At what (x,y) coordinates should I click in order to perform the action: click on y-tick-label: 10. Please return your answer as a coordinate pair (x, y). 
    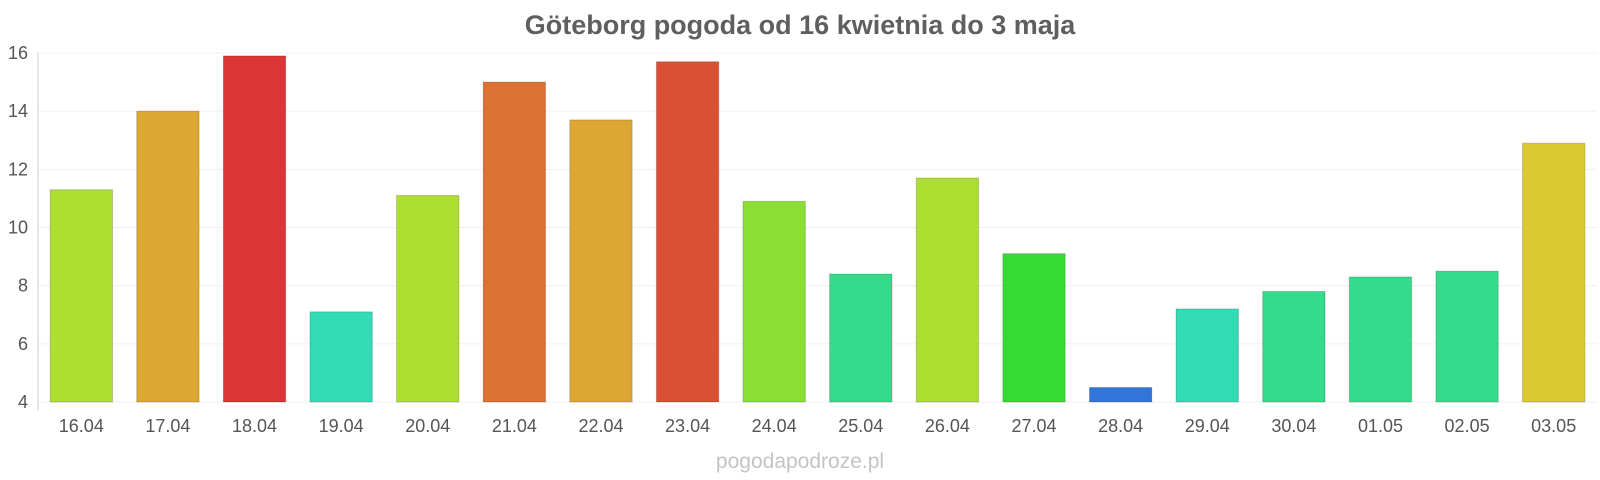
    Looking at the image, I should click on (18, 228).